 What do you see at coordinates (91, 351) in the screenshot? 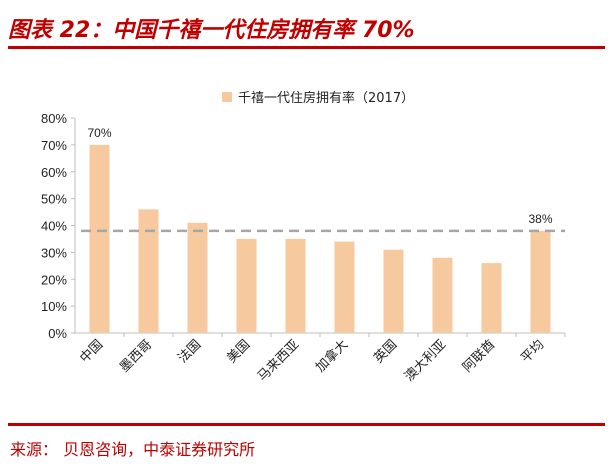
I see `x-tick-label: 中国` at bounding box center [91, 351].